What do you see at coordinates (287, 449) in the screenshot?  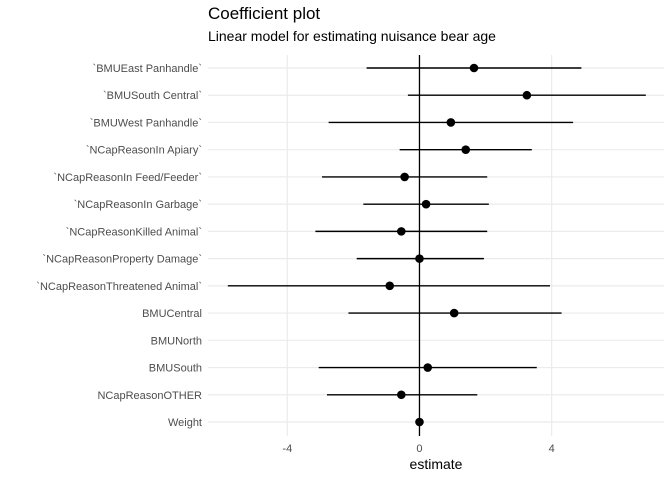 I see `x-tick-label: -4` at bounding box center [287, 449].